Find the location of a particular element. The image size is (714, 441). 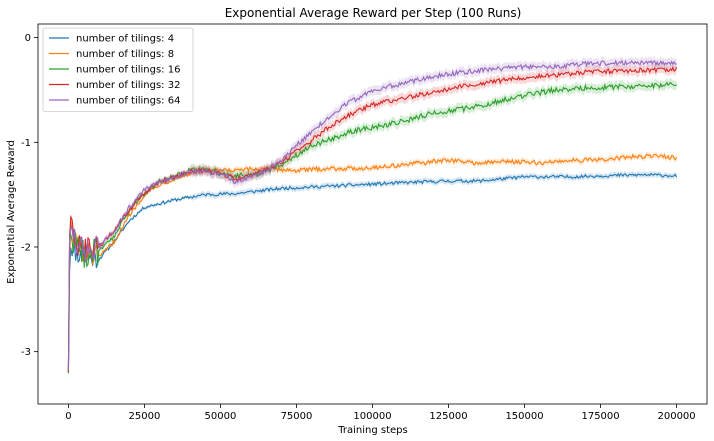

legend-item: number of tilings: 64 is located at coordinates (114, 101).